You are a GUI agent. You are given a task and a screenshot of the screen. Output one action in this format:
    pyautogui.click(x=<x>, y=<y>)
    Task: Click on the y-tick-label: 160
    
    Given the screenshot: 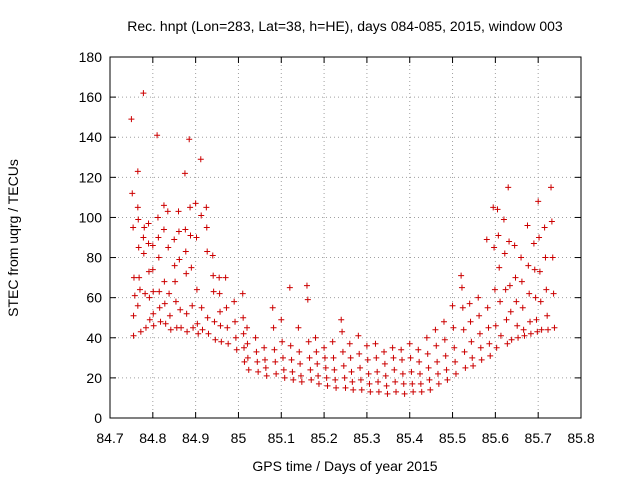 What is the action you would take?
    pyautogui.click(x=91, y=97)
    